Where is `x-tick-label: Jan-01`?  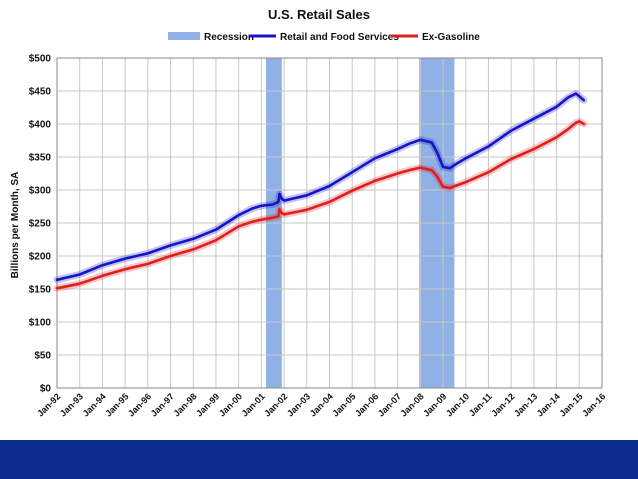 x-tick-label: Jan-01 is located at coordinates (253, 404).